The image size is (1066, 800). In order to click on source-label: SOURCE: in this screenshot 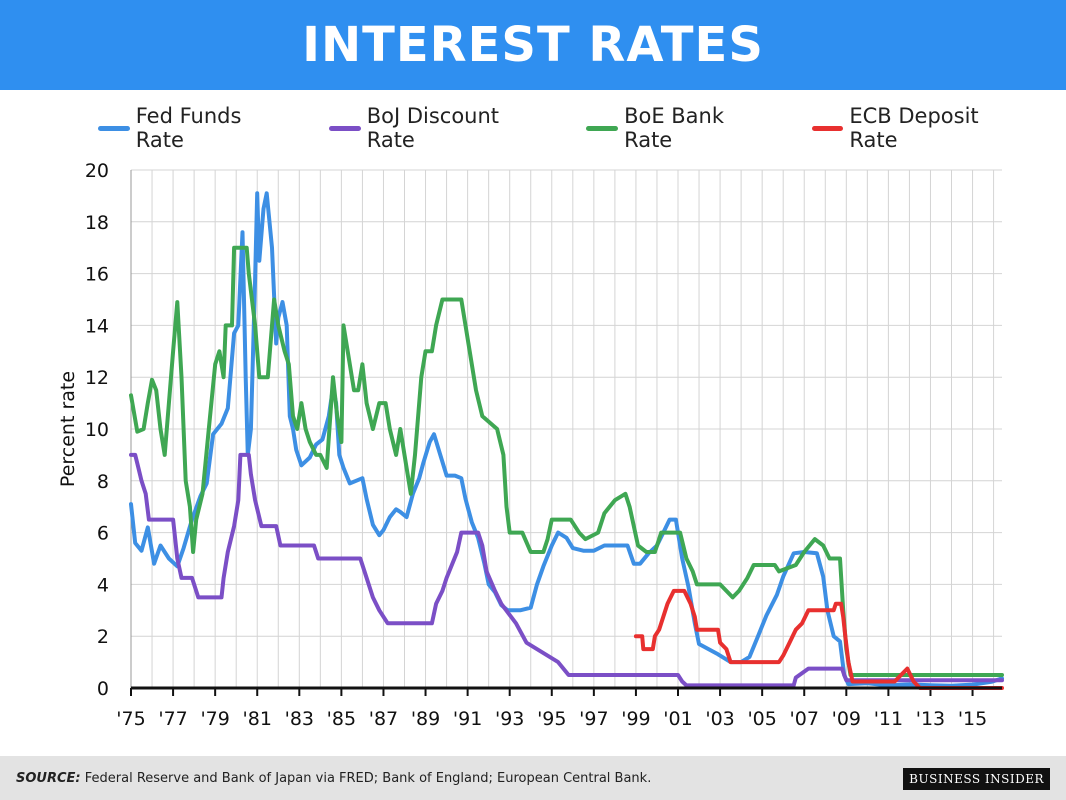, I will do `click(48, 778)`.